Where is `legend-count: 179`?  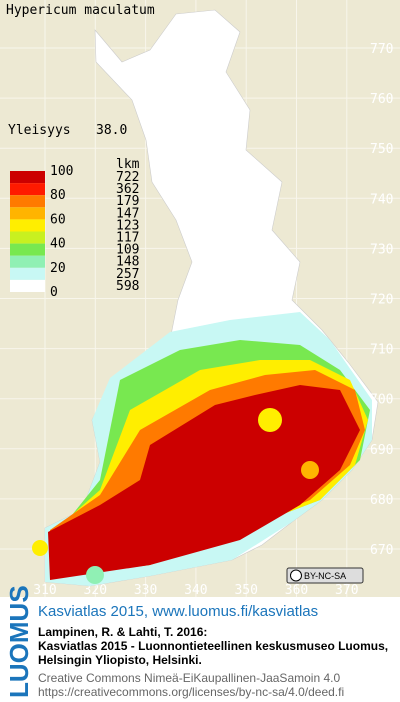
legend-count: 179 is located at coordinates (127, 201).